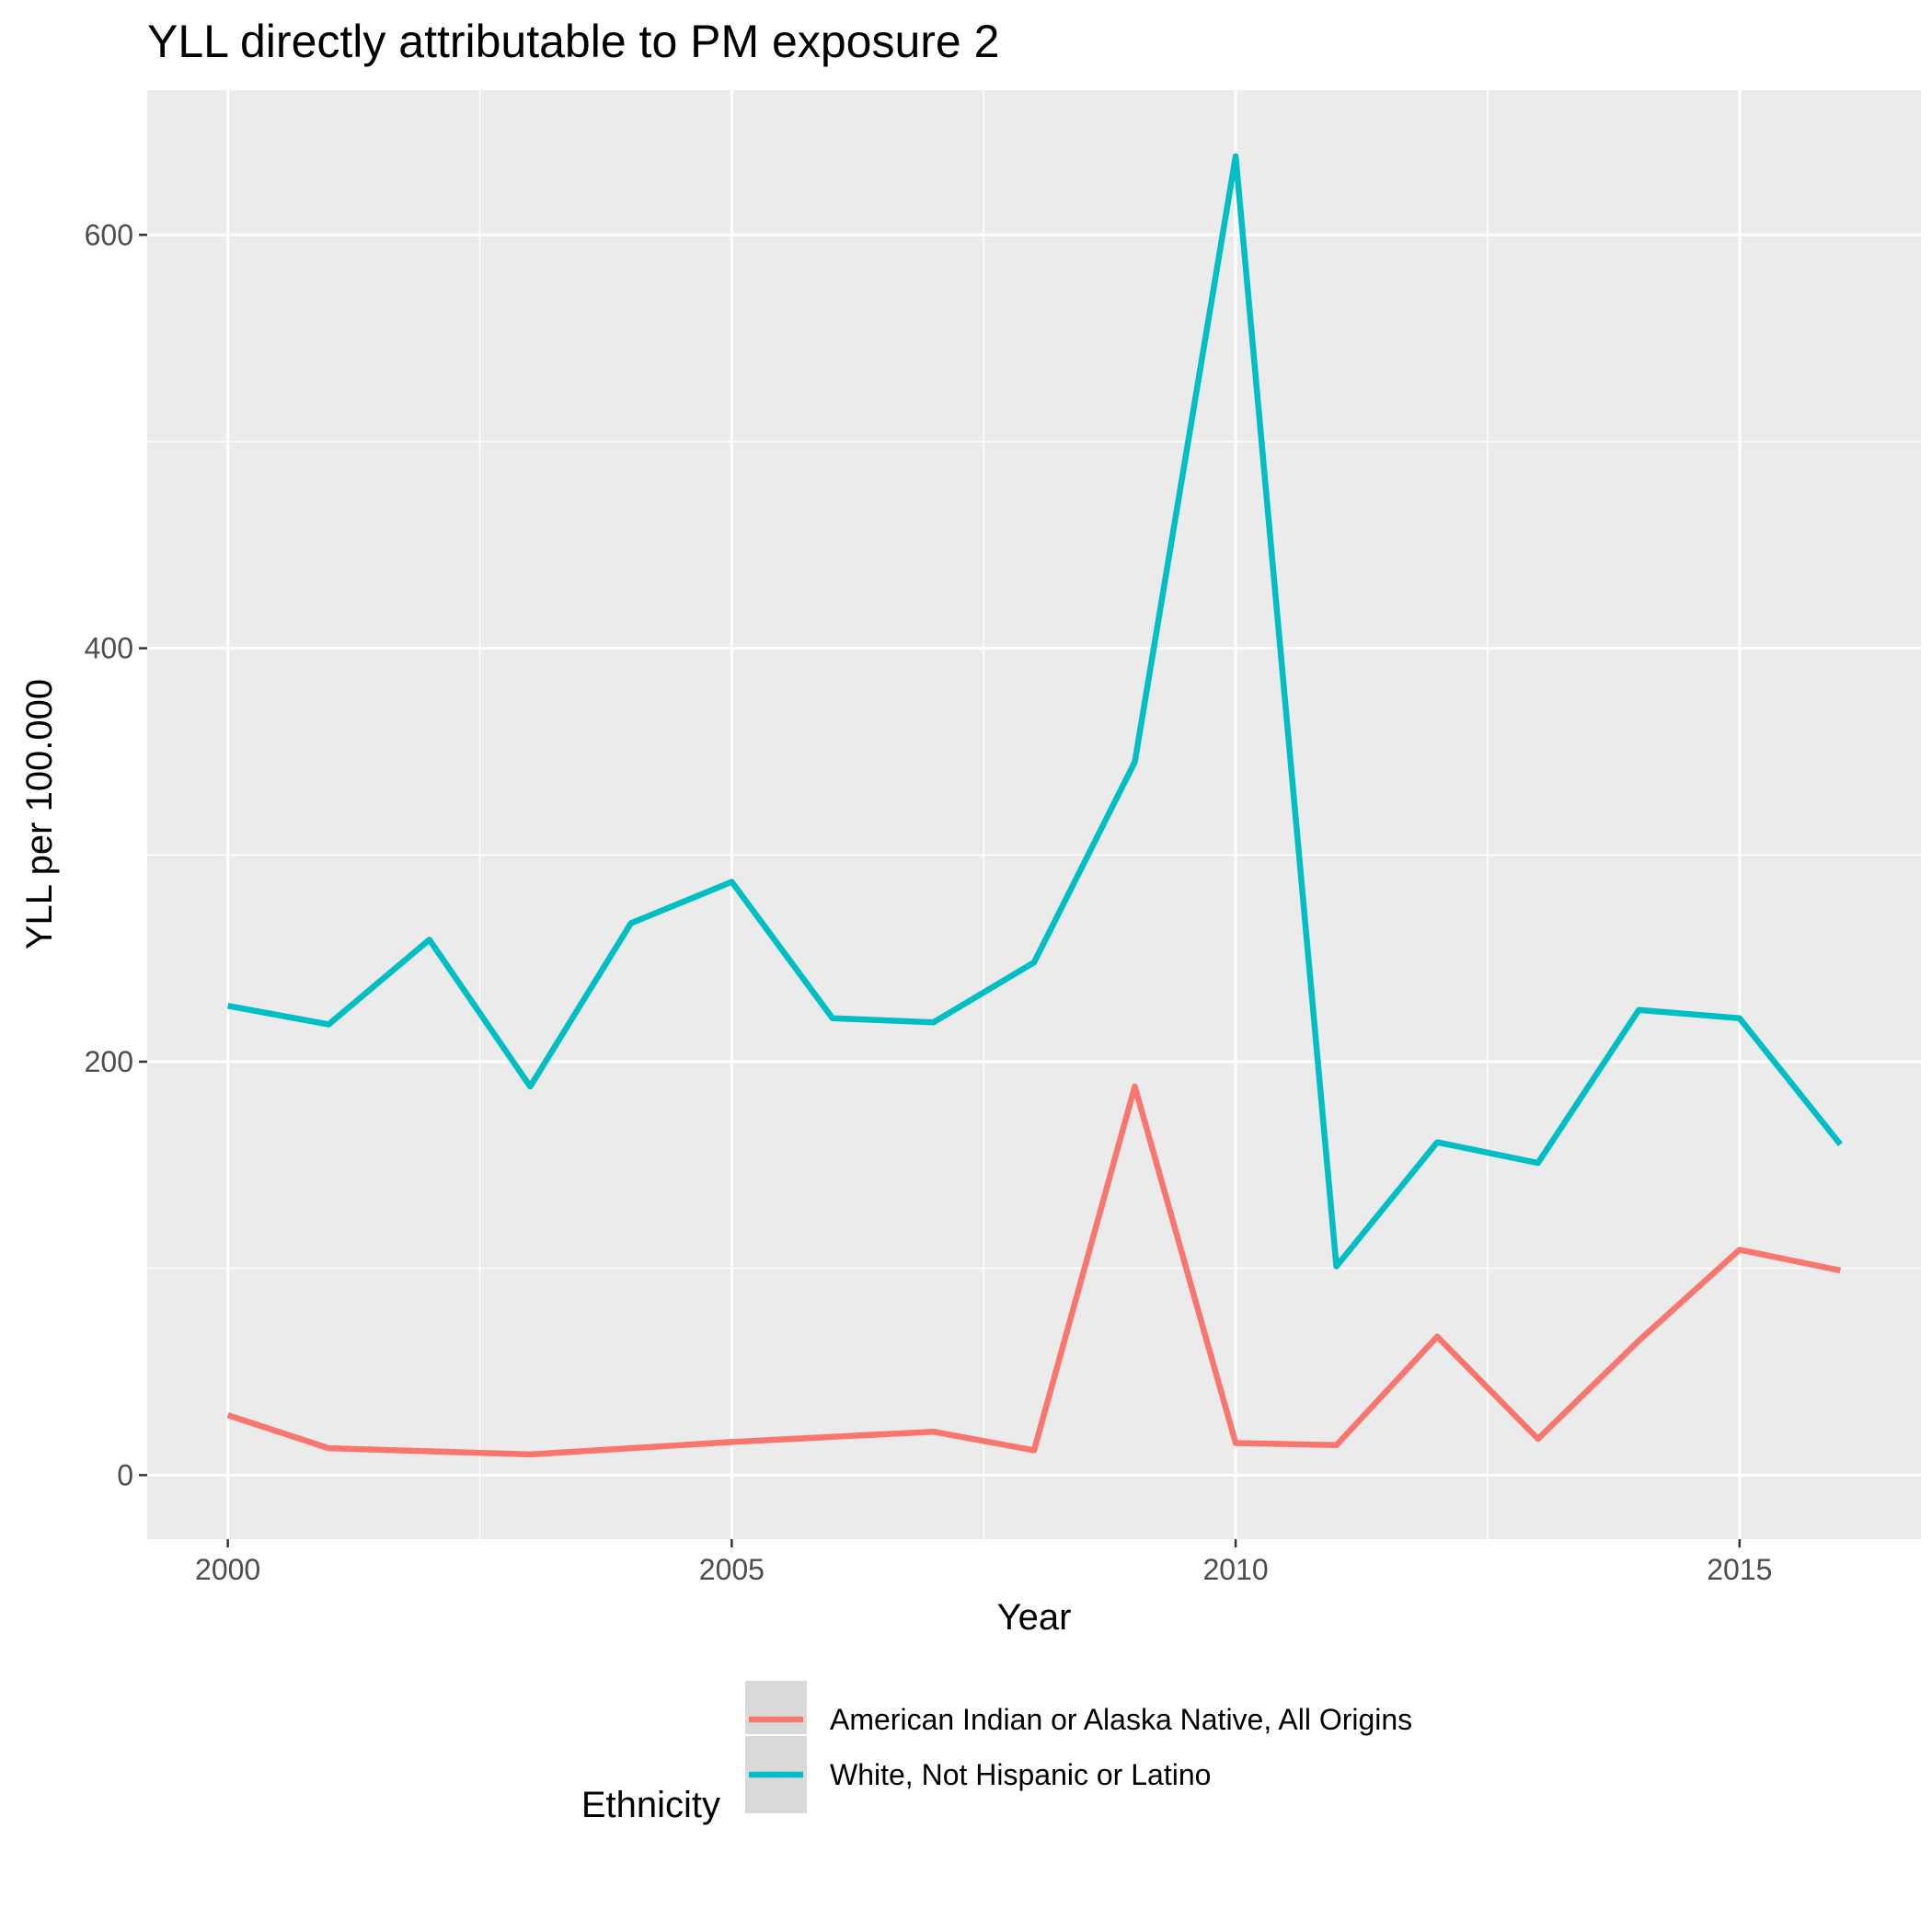  Describe the element at coordinates (1235, 1569) in the screenshot. I see `x-tick-label: 2010` at that location.